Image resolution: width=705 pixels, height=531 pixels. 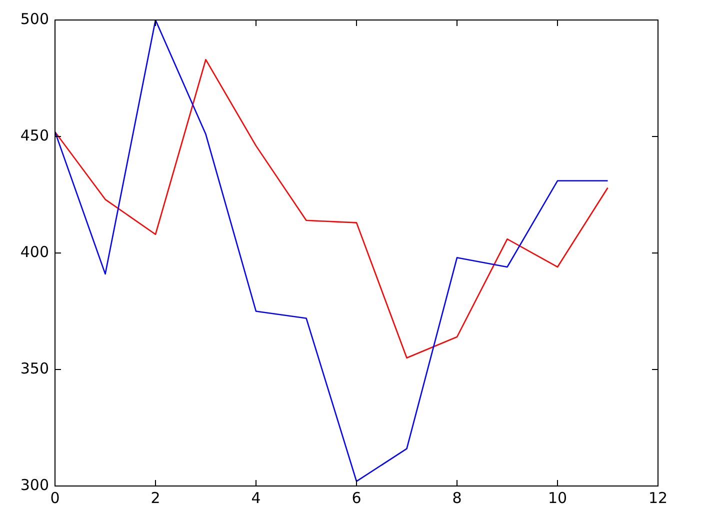 I want to click on y-tick-label: 450, so click(x=34, y=135).